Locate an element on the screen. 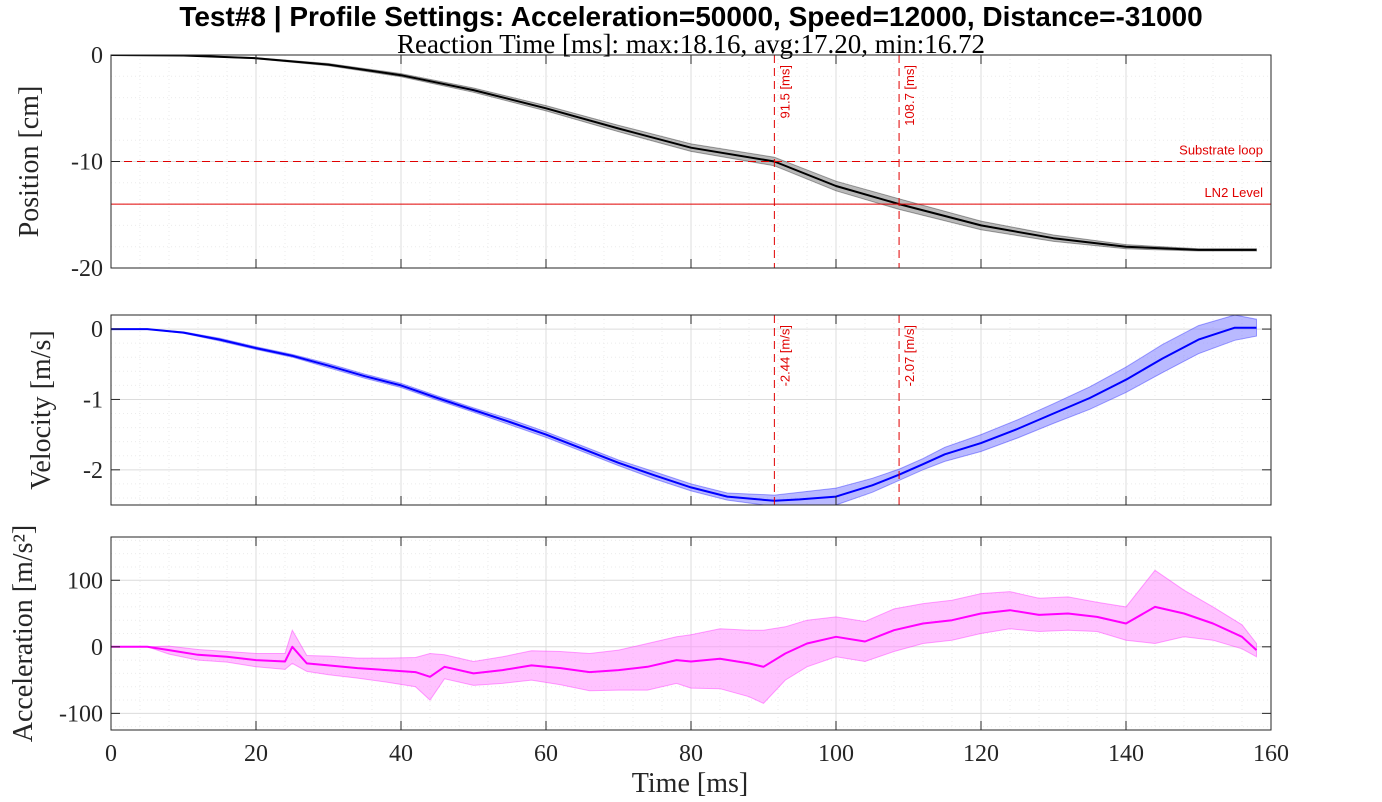  y-axis-label: Velocity [m/s] is located at coordinates (41, 409).